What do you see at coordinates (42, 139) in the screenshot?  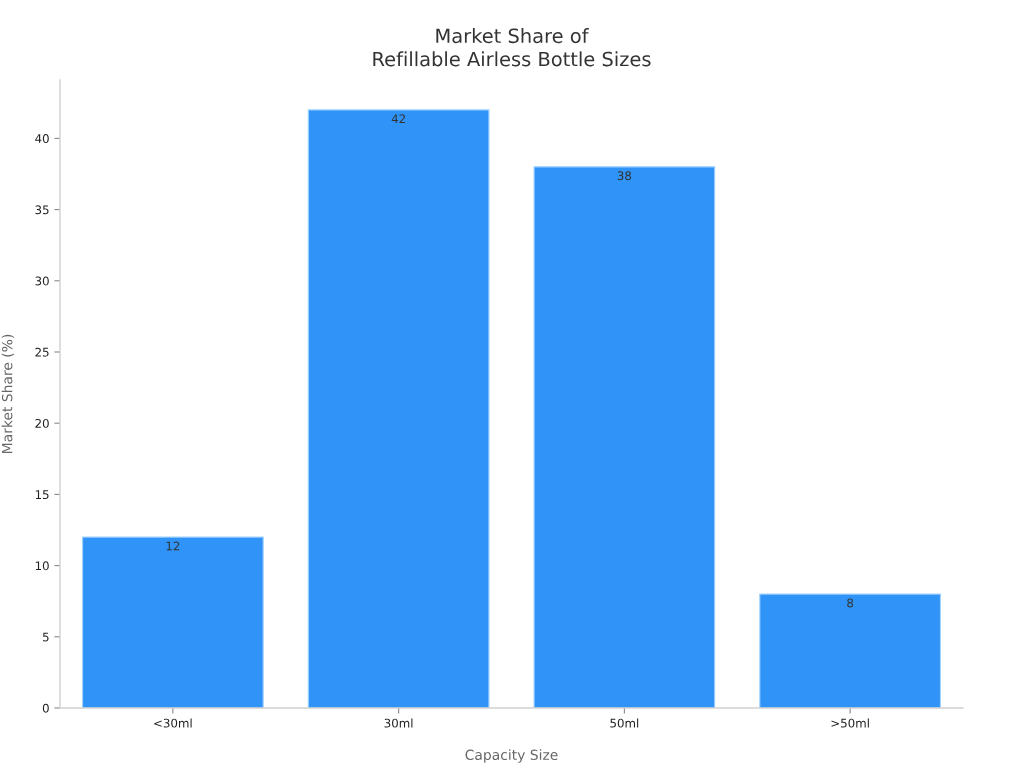 I see `y-tick-label: 40` at bounding box center [42, 139].